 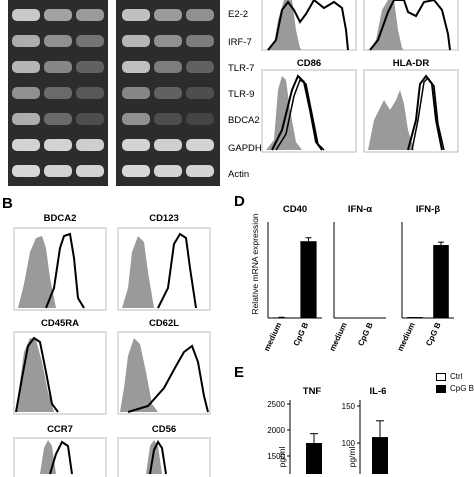 What do you see at coordinates (378, 391) in the screenshot?
I see `e-chart-title: IL-6` at bounding box center [378, 391].